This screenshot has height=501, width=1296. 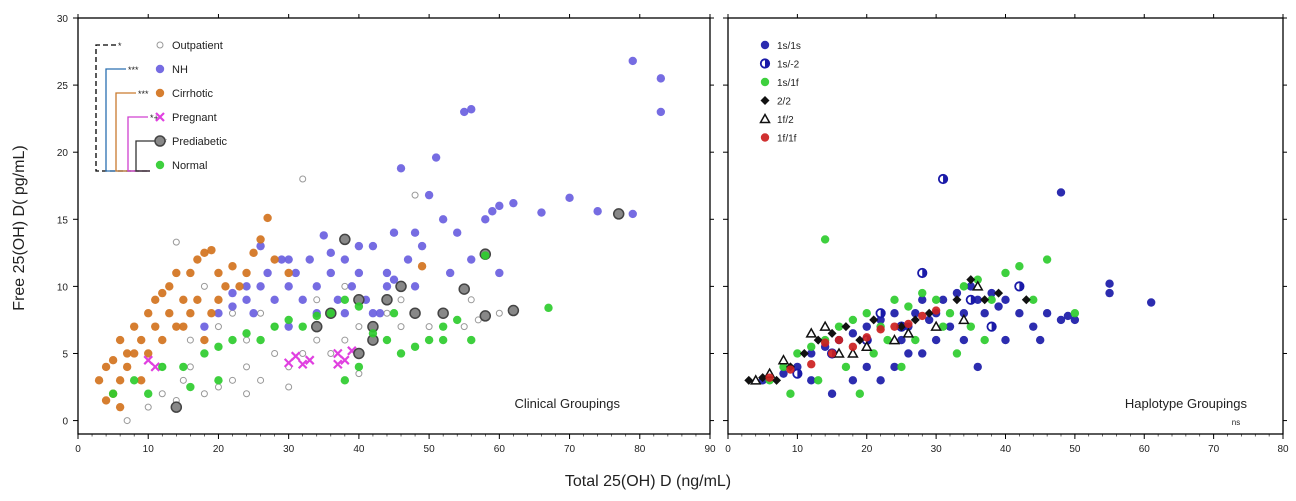 I want to click on x-tick-label: 40, so click(x=1006, y=449).